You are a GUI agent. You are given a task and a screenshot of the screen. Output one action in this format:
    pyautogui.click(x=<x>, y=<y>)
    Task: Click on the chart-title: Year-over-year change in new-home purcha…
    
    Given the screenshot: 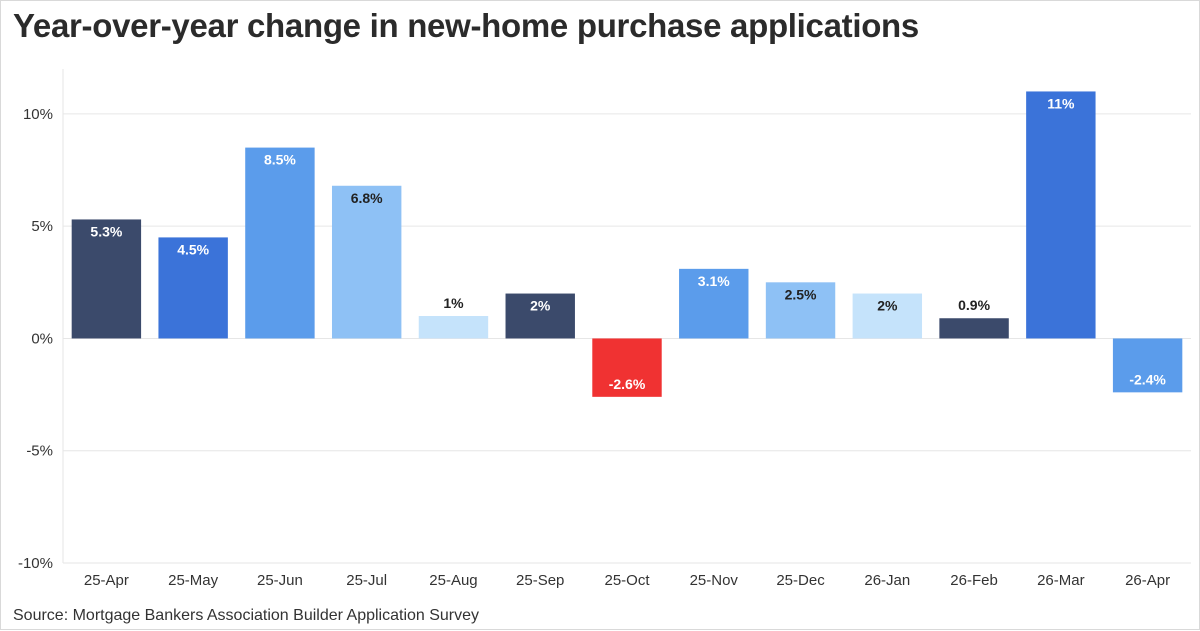 What is the action you would take?
    pyautogui.click(x=466, y=25)
    